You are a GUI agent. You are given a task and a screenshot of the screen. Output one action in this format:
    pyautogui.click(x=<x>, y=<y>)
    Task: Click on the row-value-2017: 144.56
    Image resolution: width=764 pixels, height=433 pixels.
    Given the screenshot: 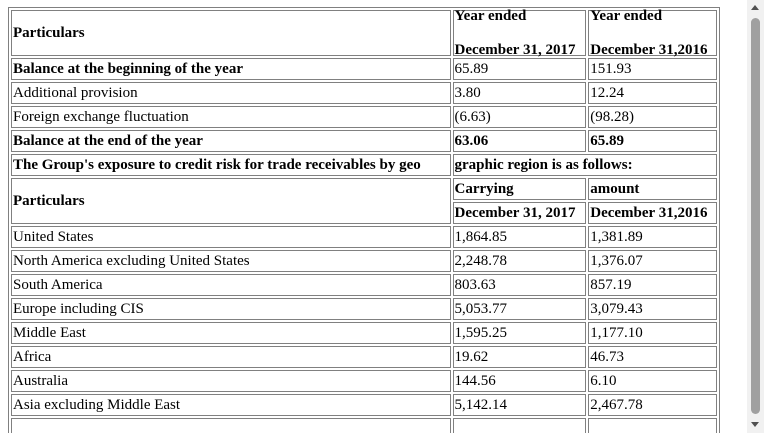 What is the action you would take?
    pyautogui.click(x=519, y=381)
    